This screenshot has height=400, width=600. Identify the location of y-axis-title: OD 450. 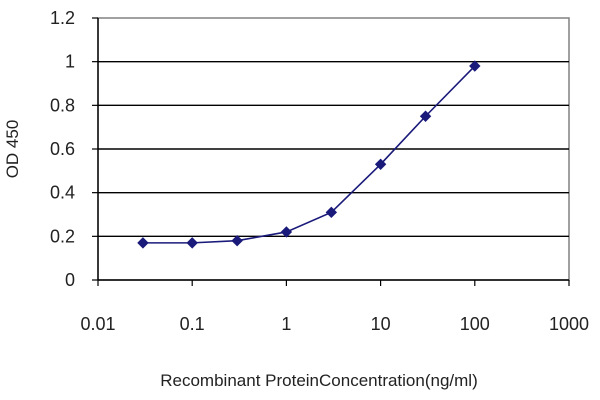
(12, 149).